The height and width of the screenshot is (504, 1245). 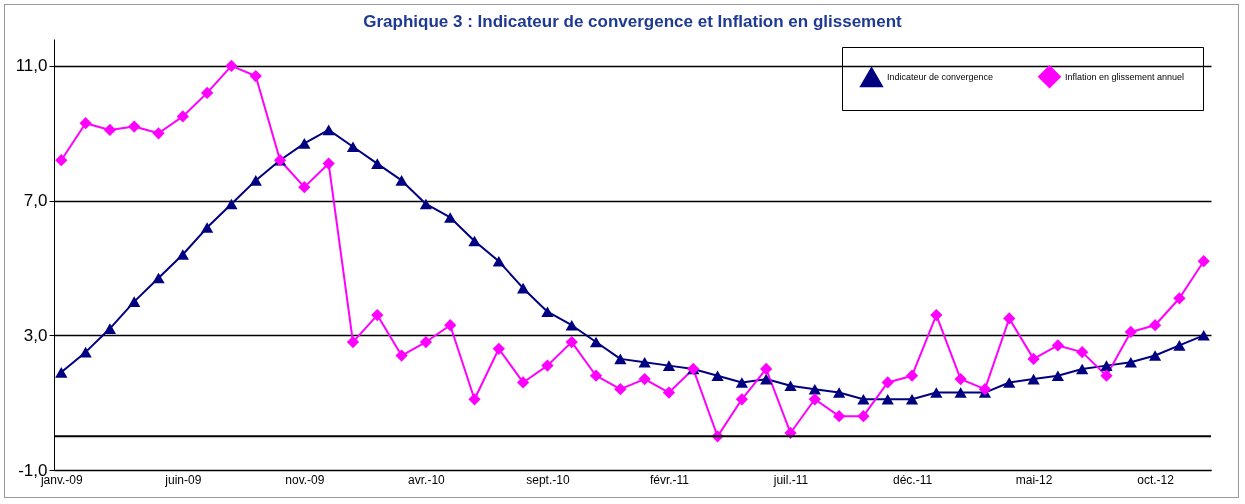 I want to click on legend-label: Inflation en glissement annuel, so click(x=1125, y=76).